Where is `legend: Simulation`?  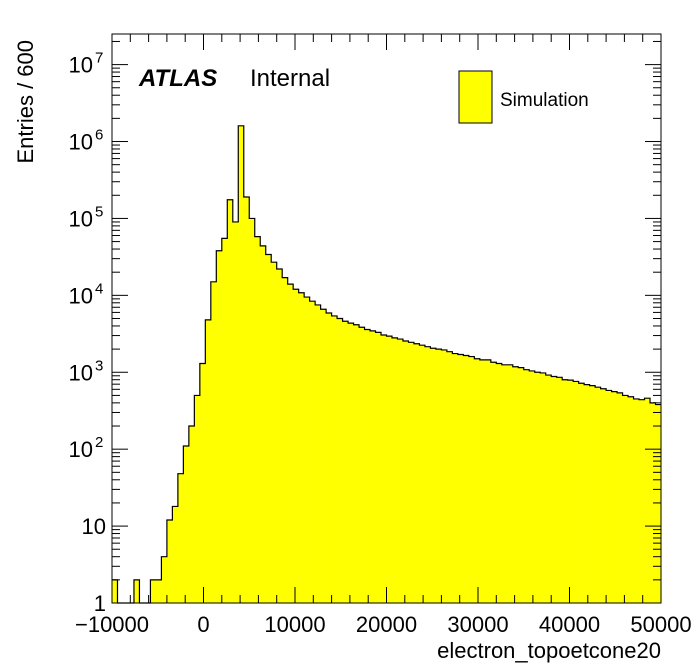 legend: Simulation is located at coordinates (523, 97).